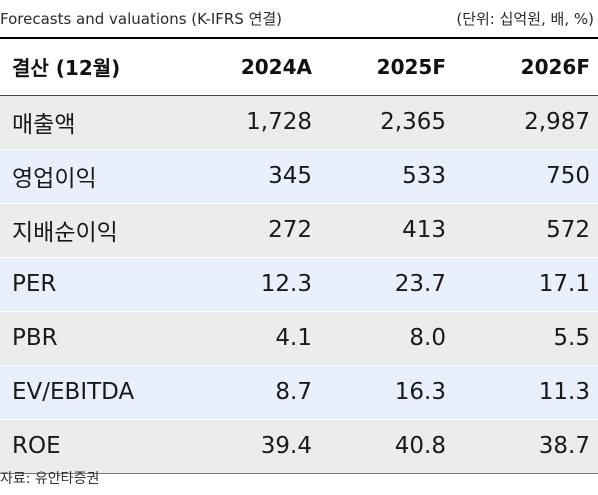 This screenshot has height=495, width=598. I want to click on table-row: ROE 39.4 40.8 38.7, so click(299, 446).